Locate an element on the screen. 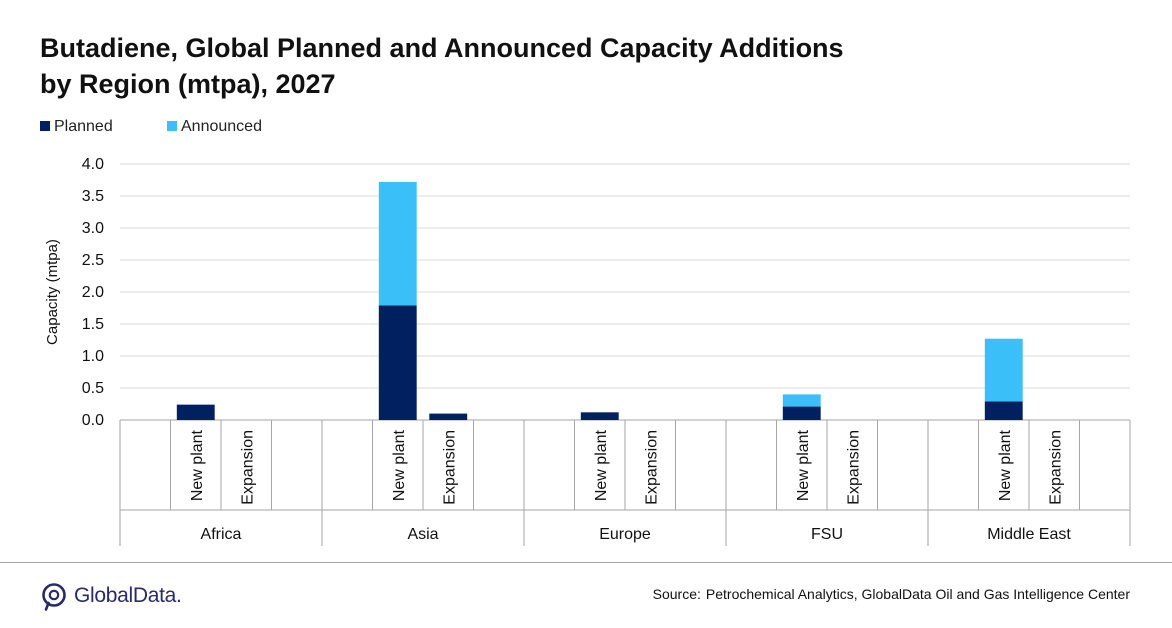  globaldata-logo-icon is located at coordinates (54, 597).